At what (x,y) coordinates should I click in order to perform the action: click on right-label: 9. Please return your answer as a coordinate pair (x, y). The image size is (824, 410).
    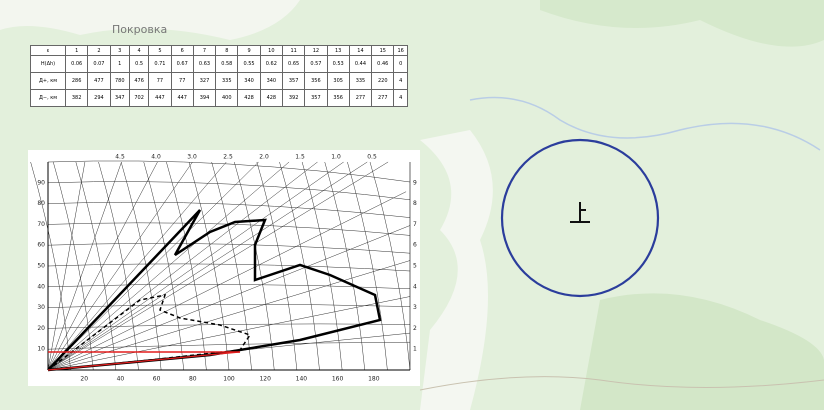
    Looking at the image, I should click on (415, 182).